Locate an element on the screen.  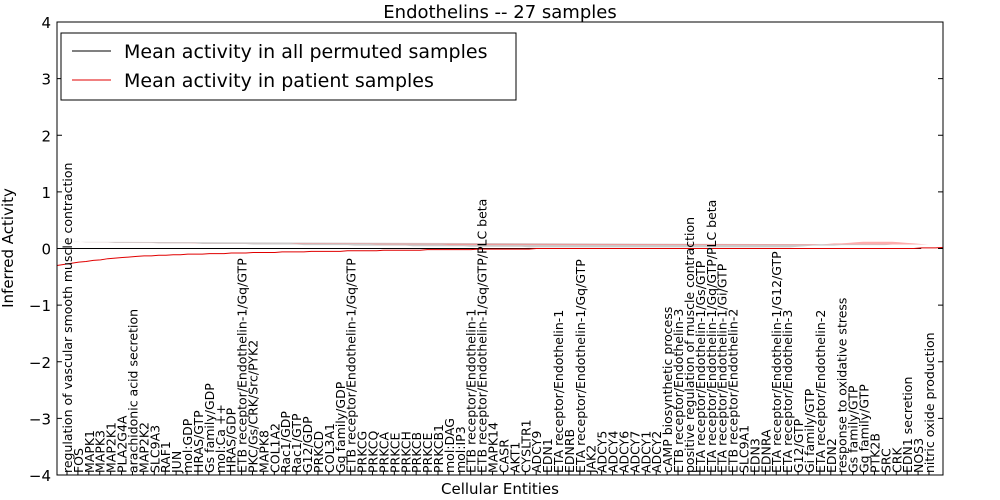
x-tick-label: ADCY1 is located at coordinates (645, 452).